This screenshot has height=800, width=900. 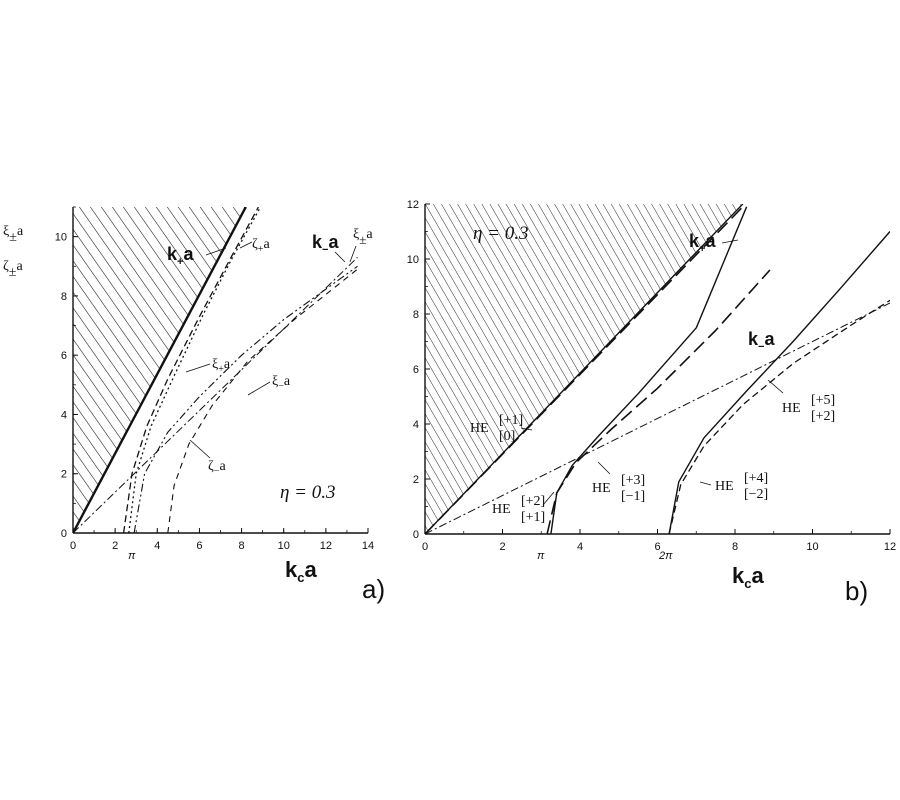 What do you see at coordinates (779, 416) in the screenshot?
I see `series-line-he-4-2-` at bounding box center [779, 416].